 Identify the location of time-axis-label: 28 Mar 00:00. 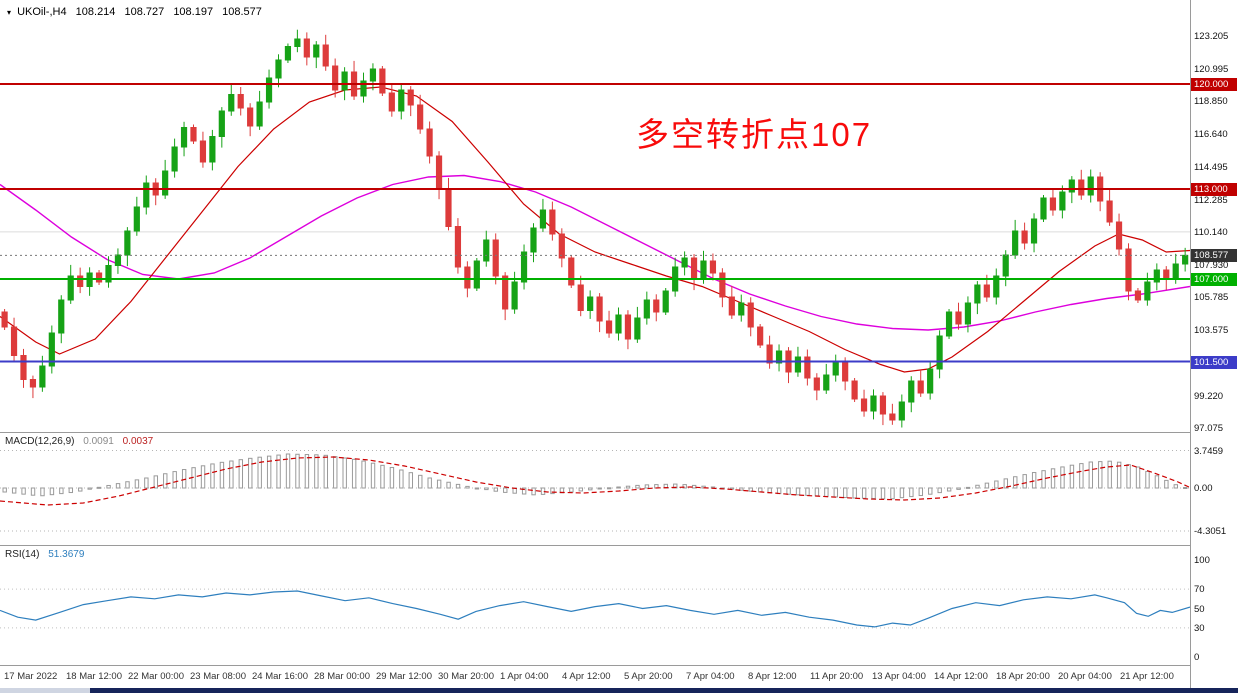
(342, 676).